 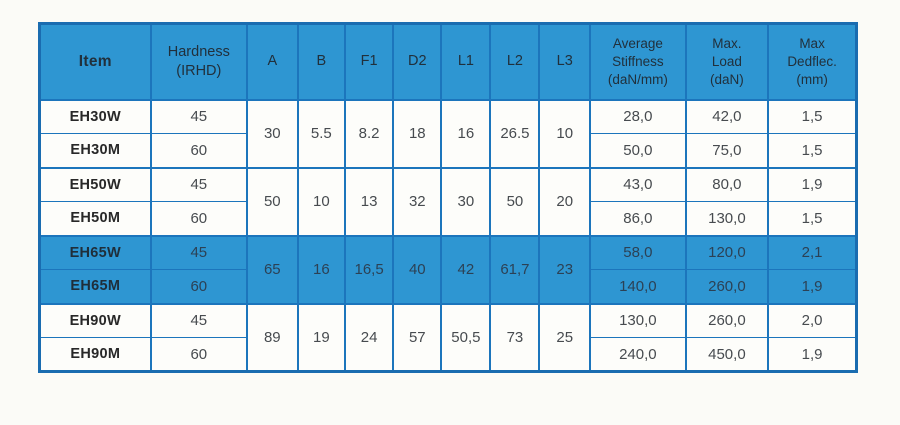 What do you see at coordinates (638, 151) in the screenshot?
I see `cell-stiffness: 50,0` at bounding box center [638, 151].